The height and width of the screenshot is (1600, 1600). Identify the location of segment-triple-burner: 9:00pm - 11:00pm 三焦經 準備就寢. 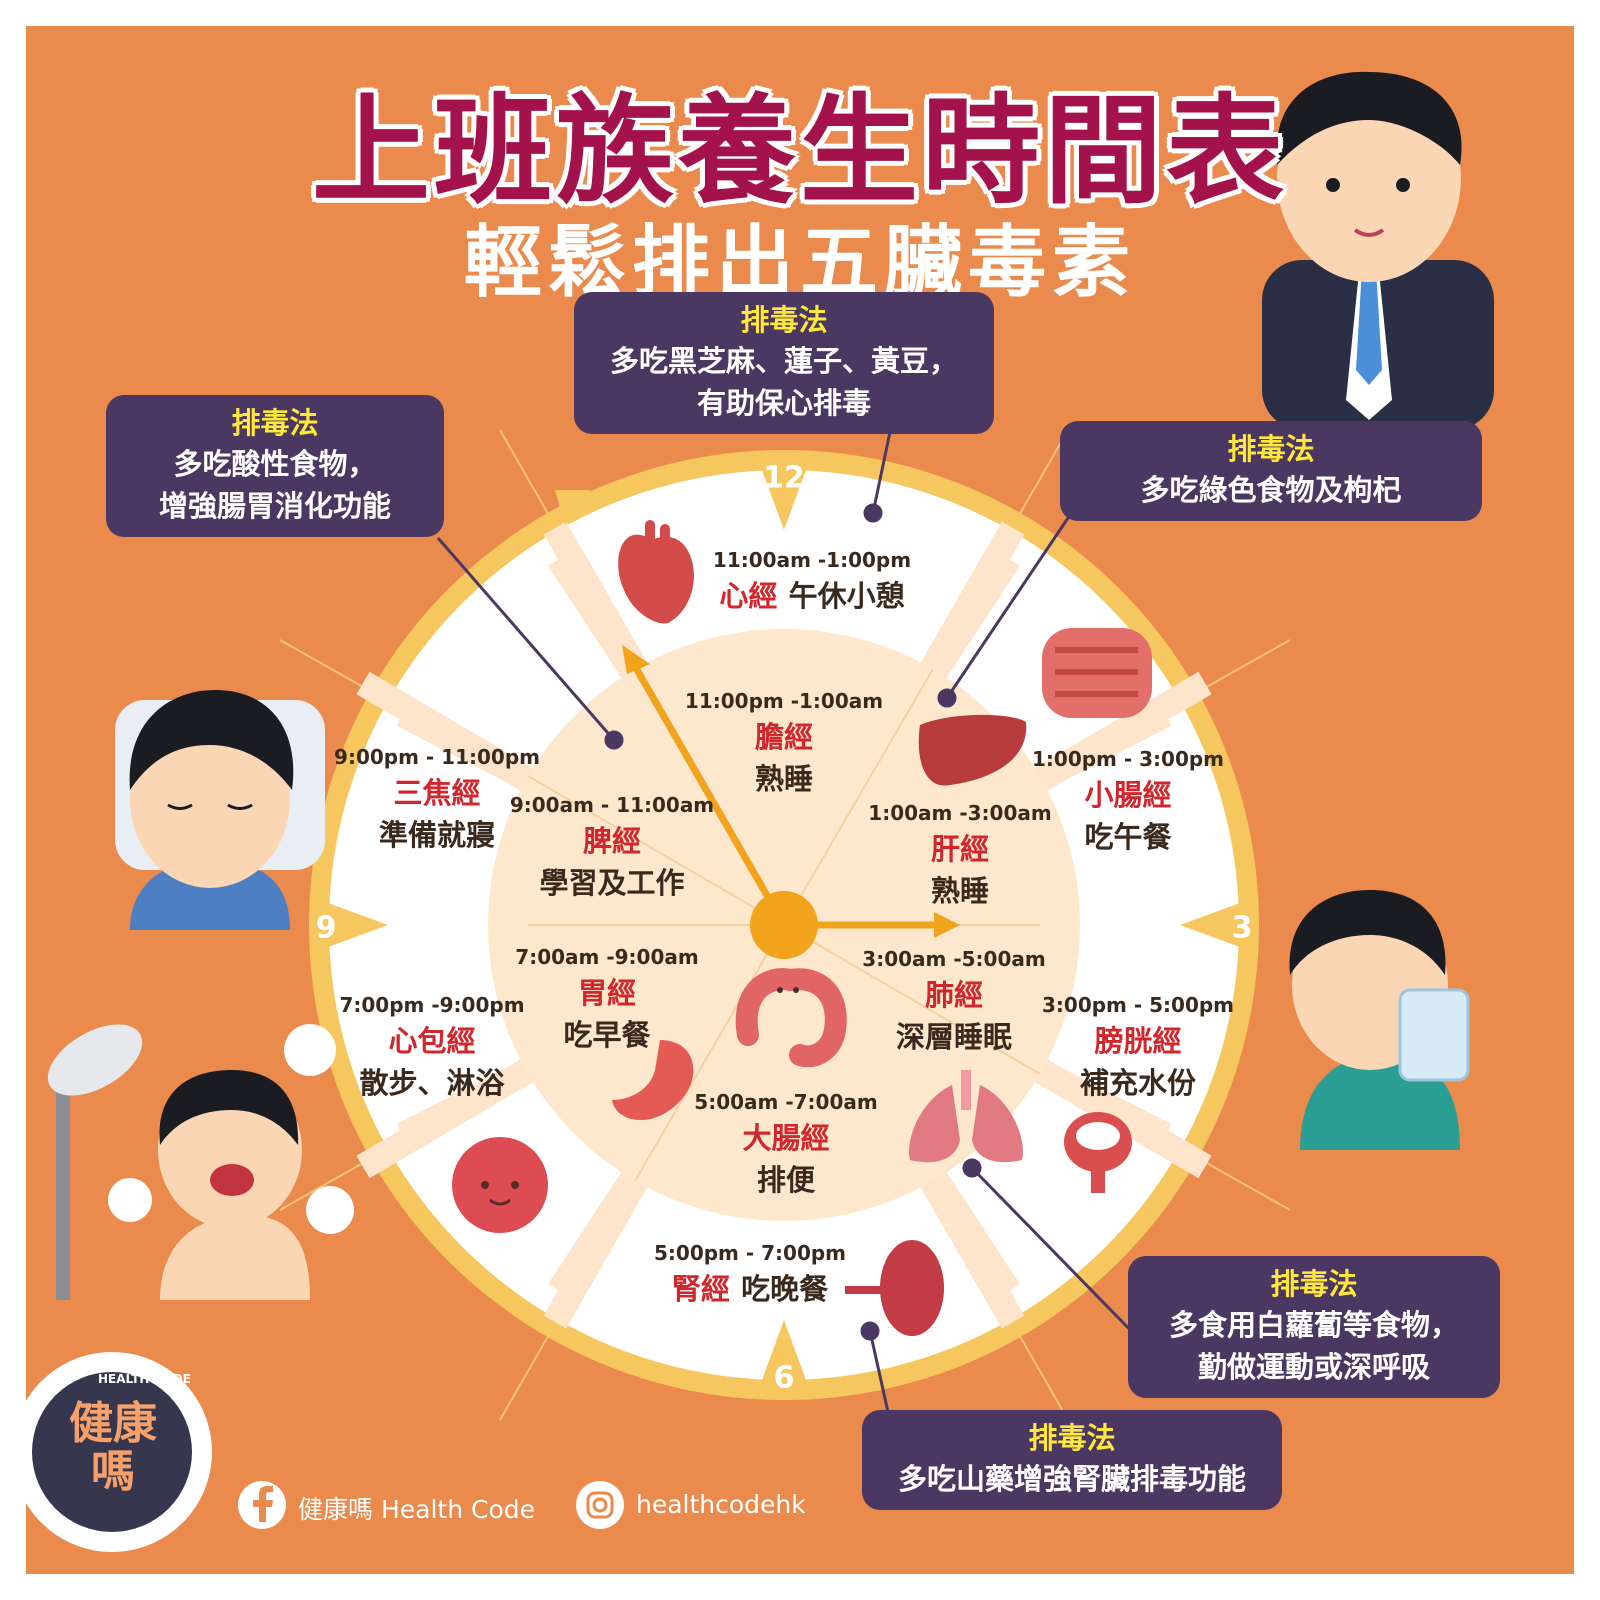
(437, 799).